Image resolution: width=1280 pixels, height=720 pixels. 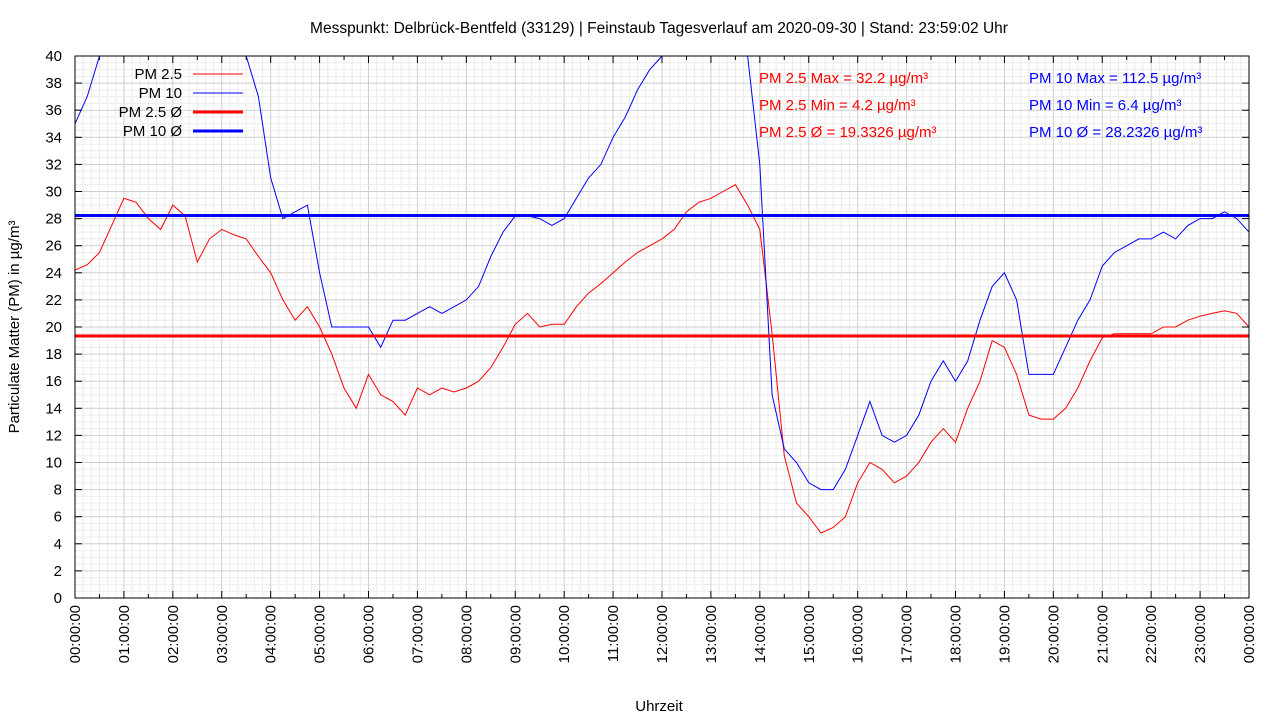 I want to click on legend: PM 2.5 PM 10 PM 2.5 Ø PM 10 Ø, so click(x=181, y=103).